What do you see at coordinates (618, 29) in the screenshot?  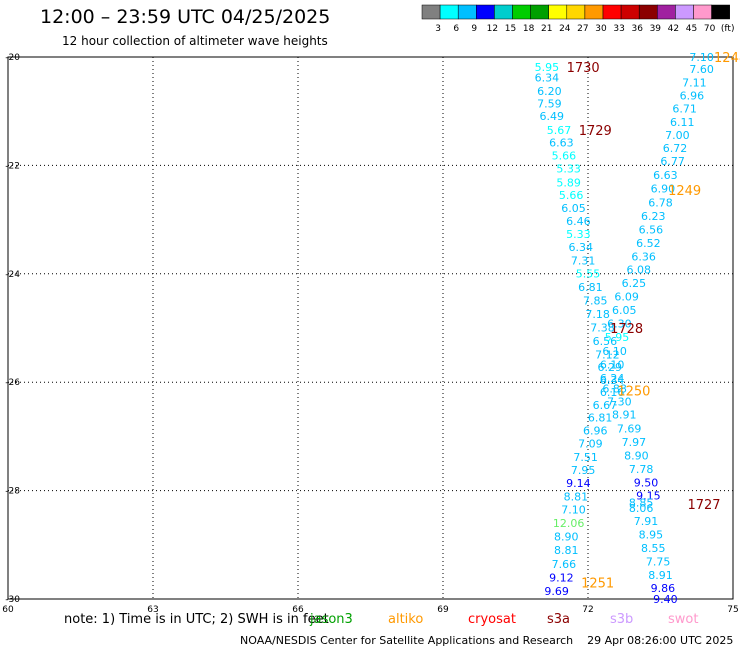 I see `legend-label: 33` at bounding box center [618, 29].